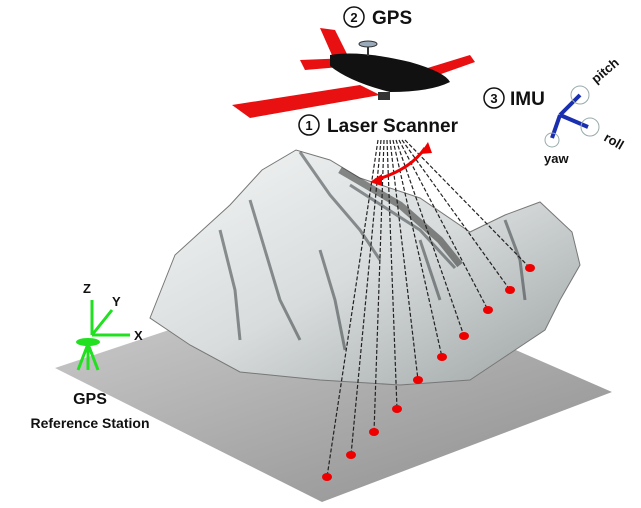 Image resolution: width=641 pixels, height=508 pixels. What do you see at coordinates (392, 18) in the screenshot?
I see `component-label: GPS` at bounding box center [392, 18].